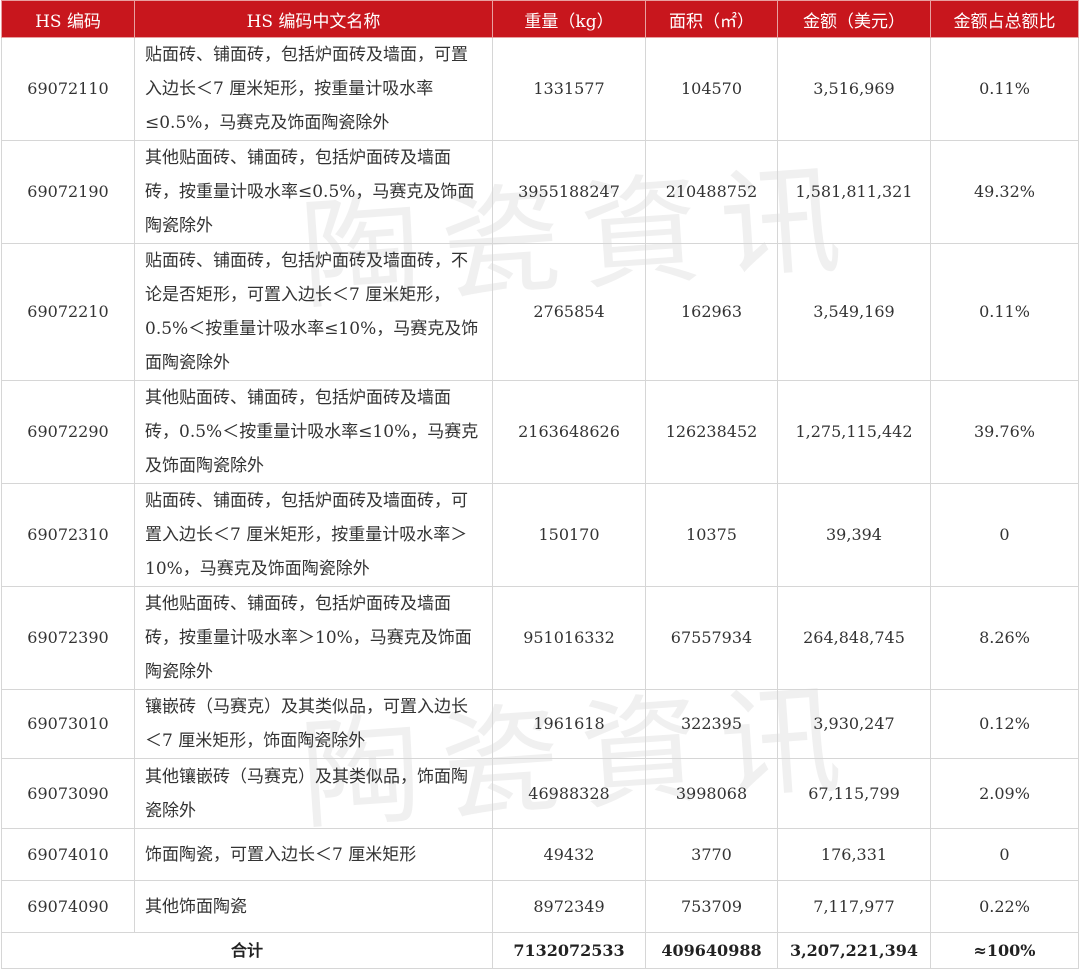 The width and height of the screenshot is (1080, 972). I want to click on total-amount: 3,207,221,394, so click(854, 950).